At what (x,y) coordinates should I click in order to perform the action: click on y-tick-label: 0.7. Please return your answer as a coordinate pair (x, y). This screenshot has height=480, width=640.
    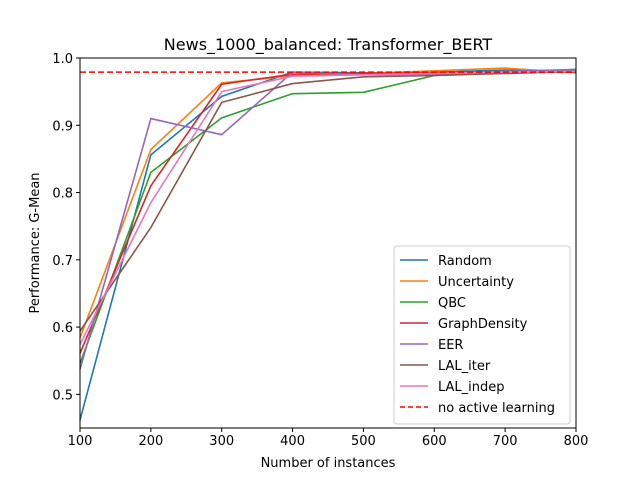
    Looking at the image, I should click on (62, 261).